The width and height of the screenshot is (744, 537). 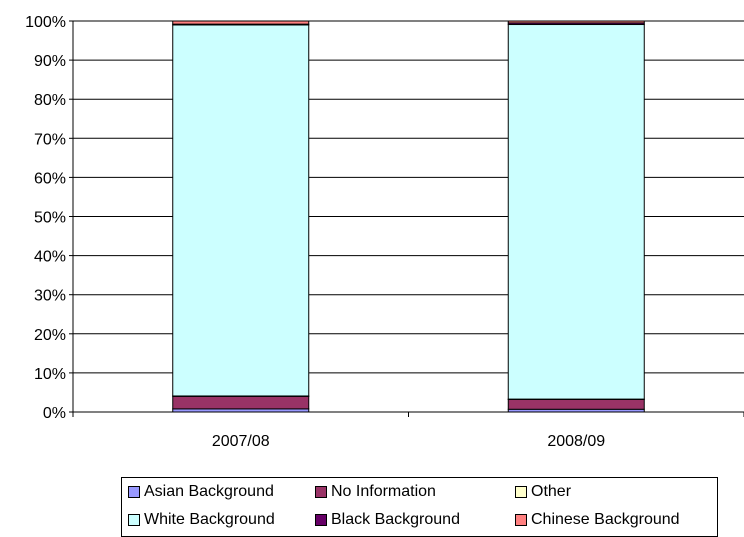 I want to click on y-tick-label: 0%, so click(x=54, y=413).